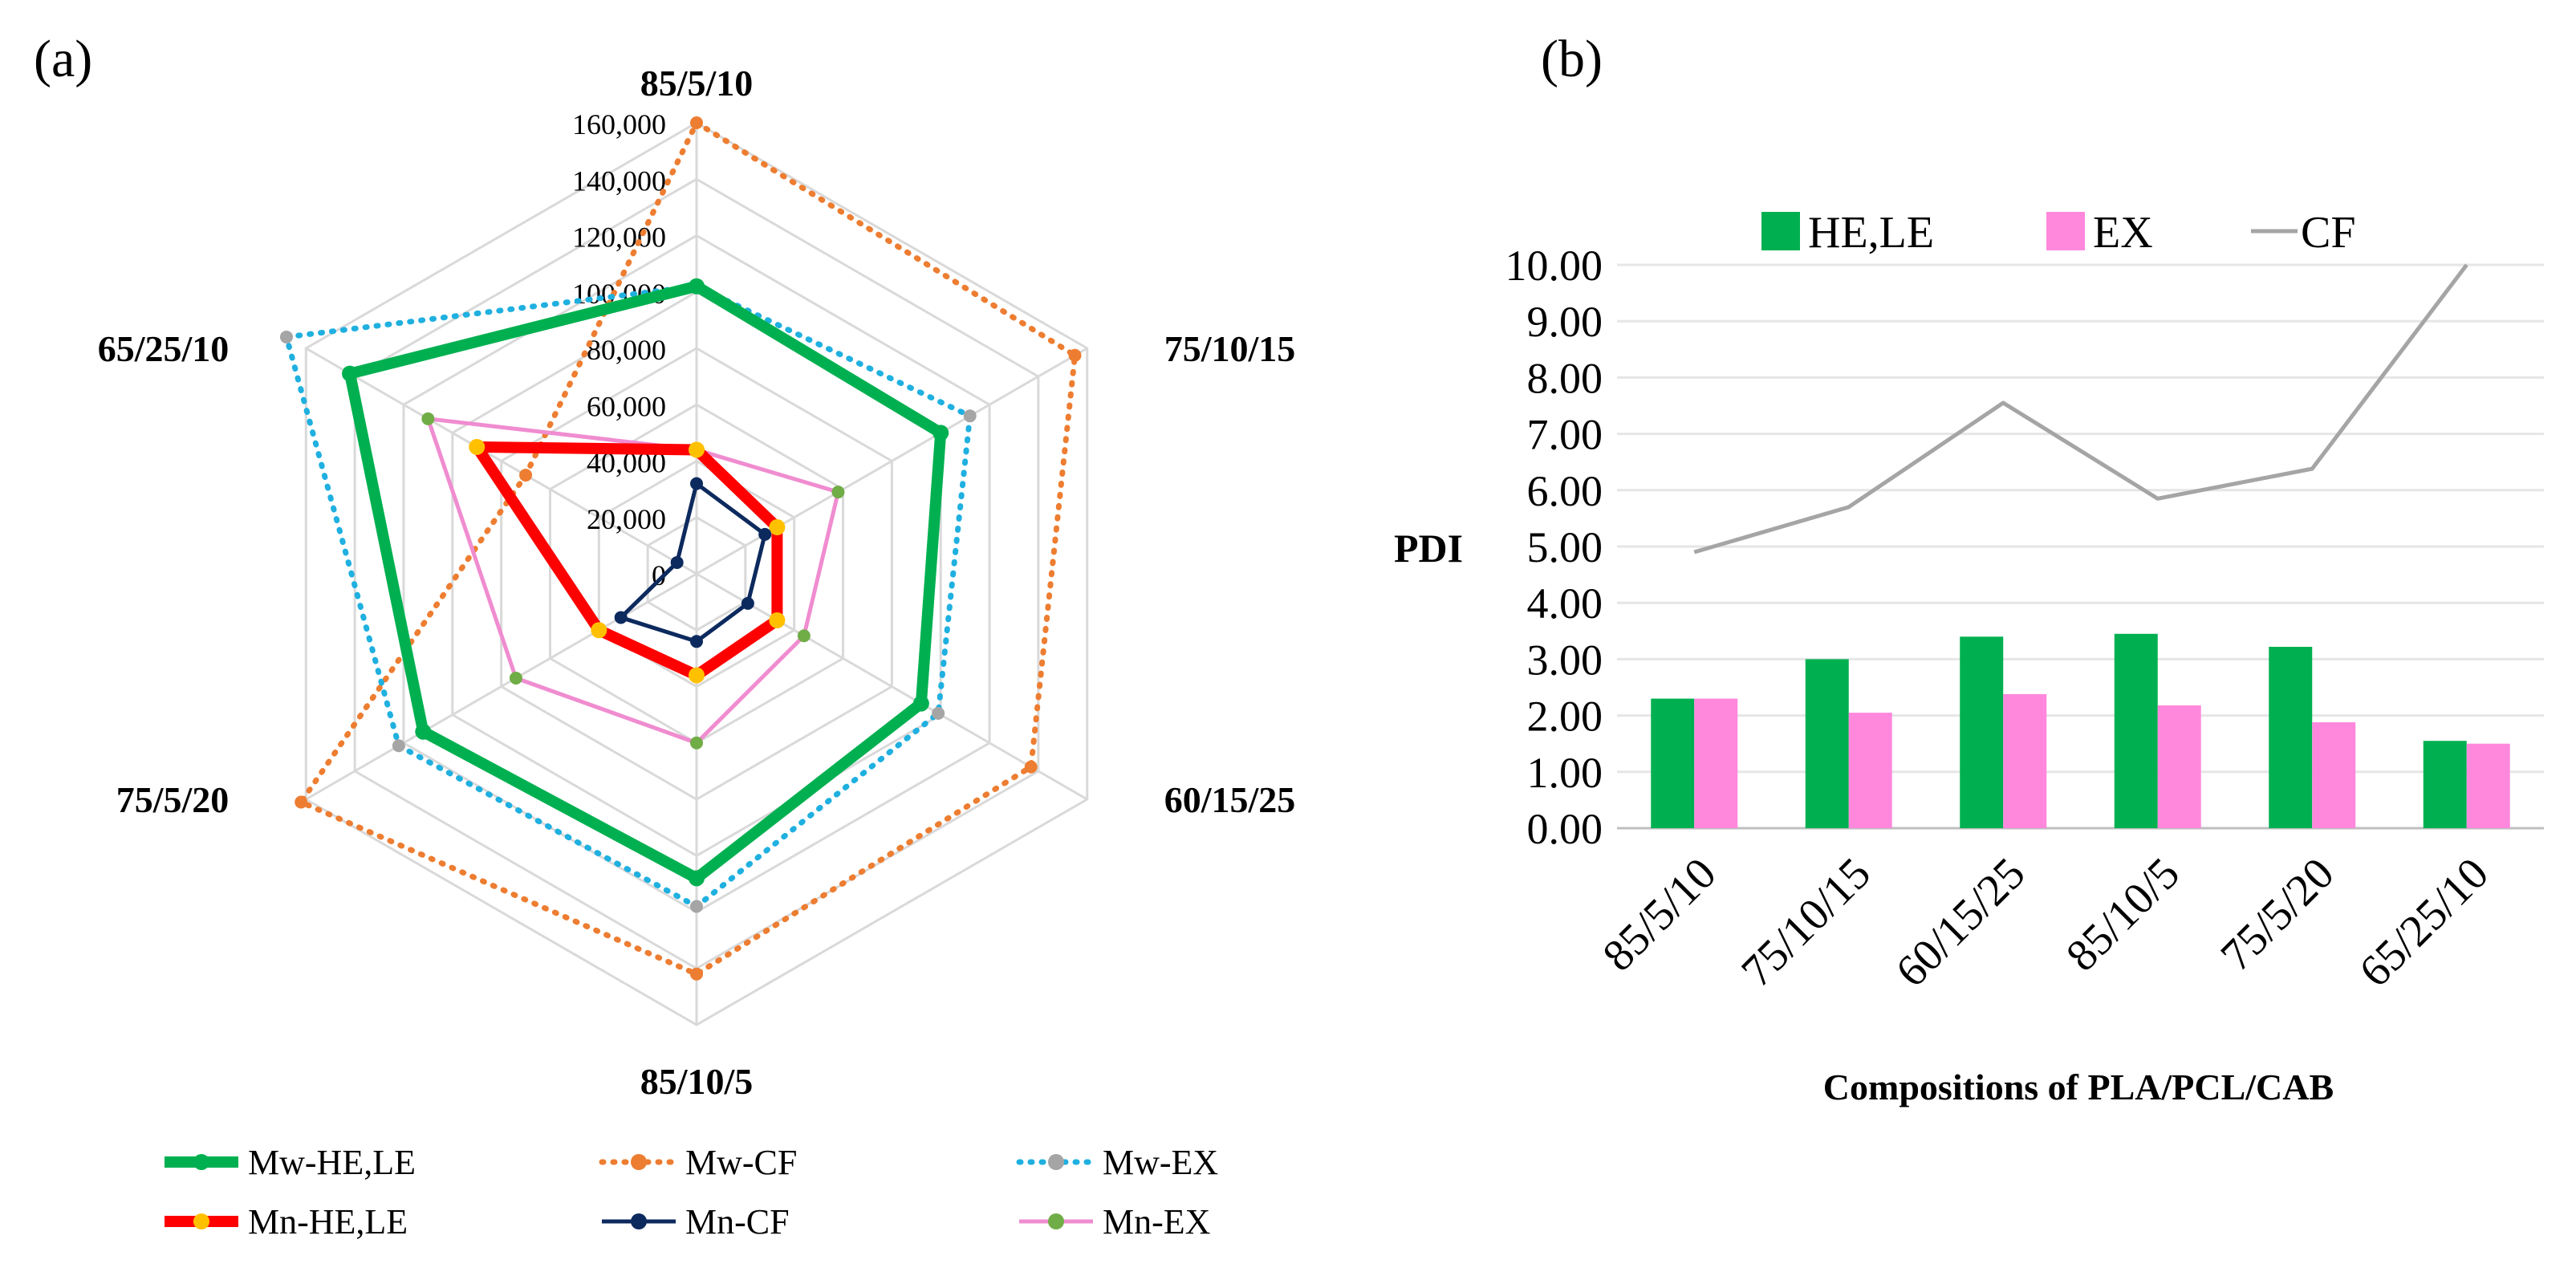 The height and width of the screenshot is (1276, 2576). What do you see at coordinates (1160, 1162) in the screenshot?
I see `legend-label-mw-ex: Mw-EX` at bounding box center [1160, 1162].